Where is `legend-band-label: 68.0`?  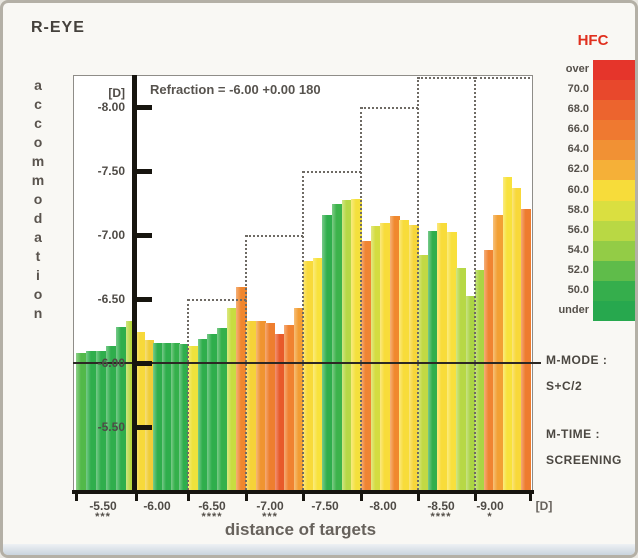
legend-band-label: 68.0 is located at coordinates (578, 109).